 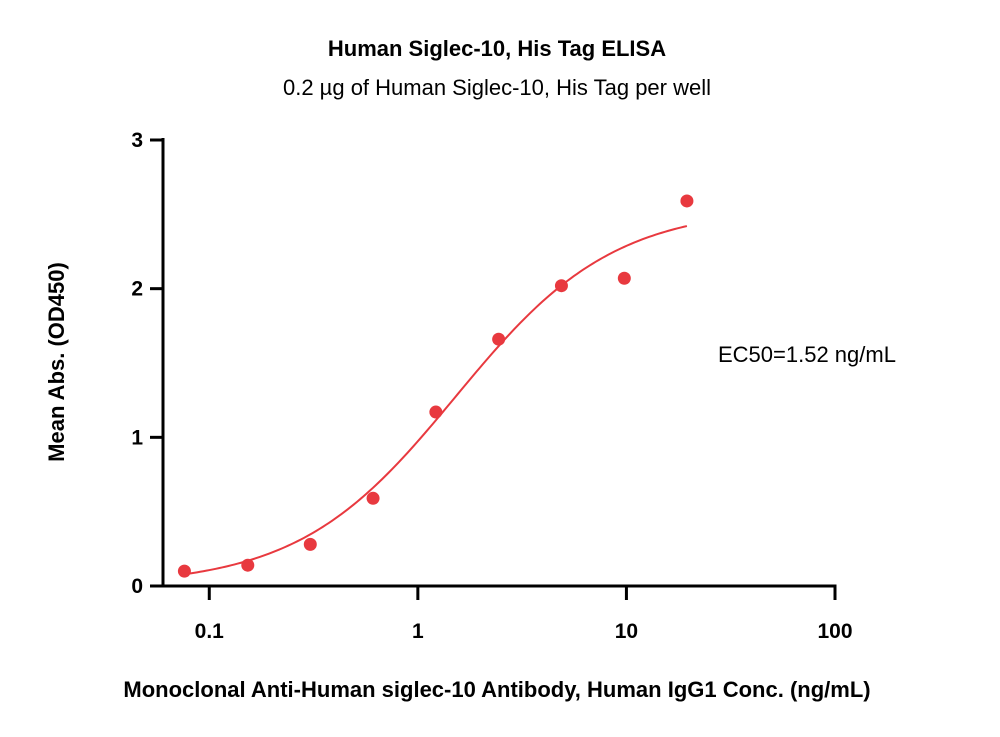 What do you see at coordinates (56, 362) in the screenshot?
I see `y-axis-label: Mean Abs. (OD450)` at bounding box center [56, 362].